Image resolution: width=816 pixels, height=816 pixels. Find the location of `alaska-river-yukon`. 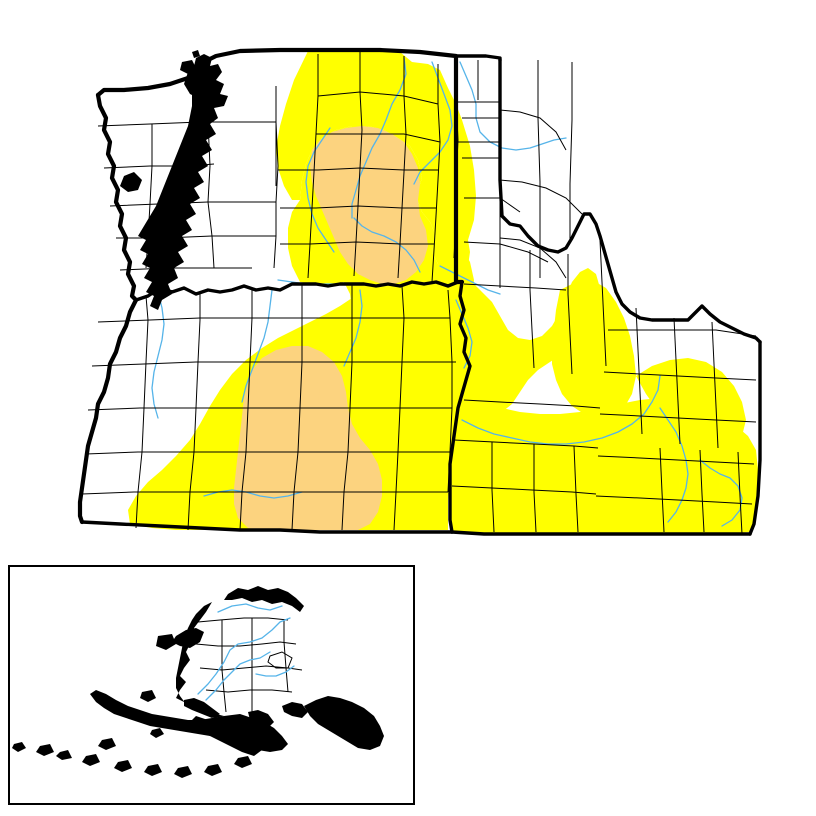

alaska-river-yukon is located at coordinates (244, 656).